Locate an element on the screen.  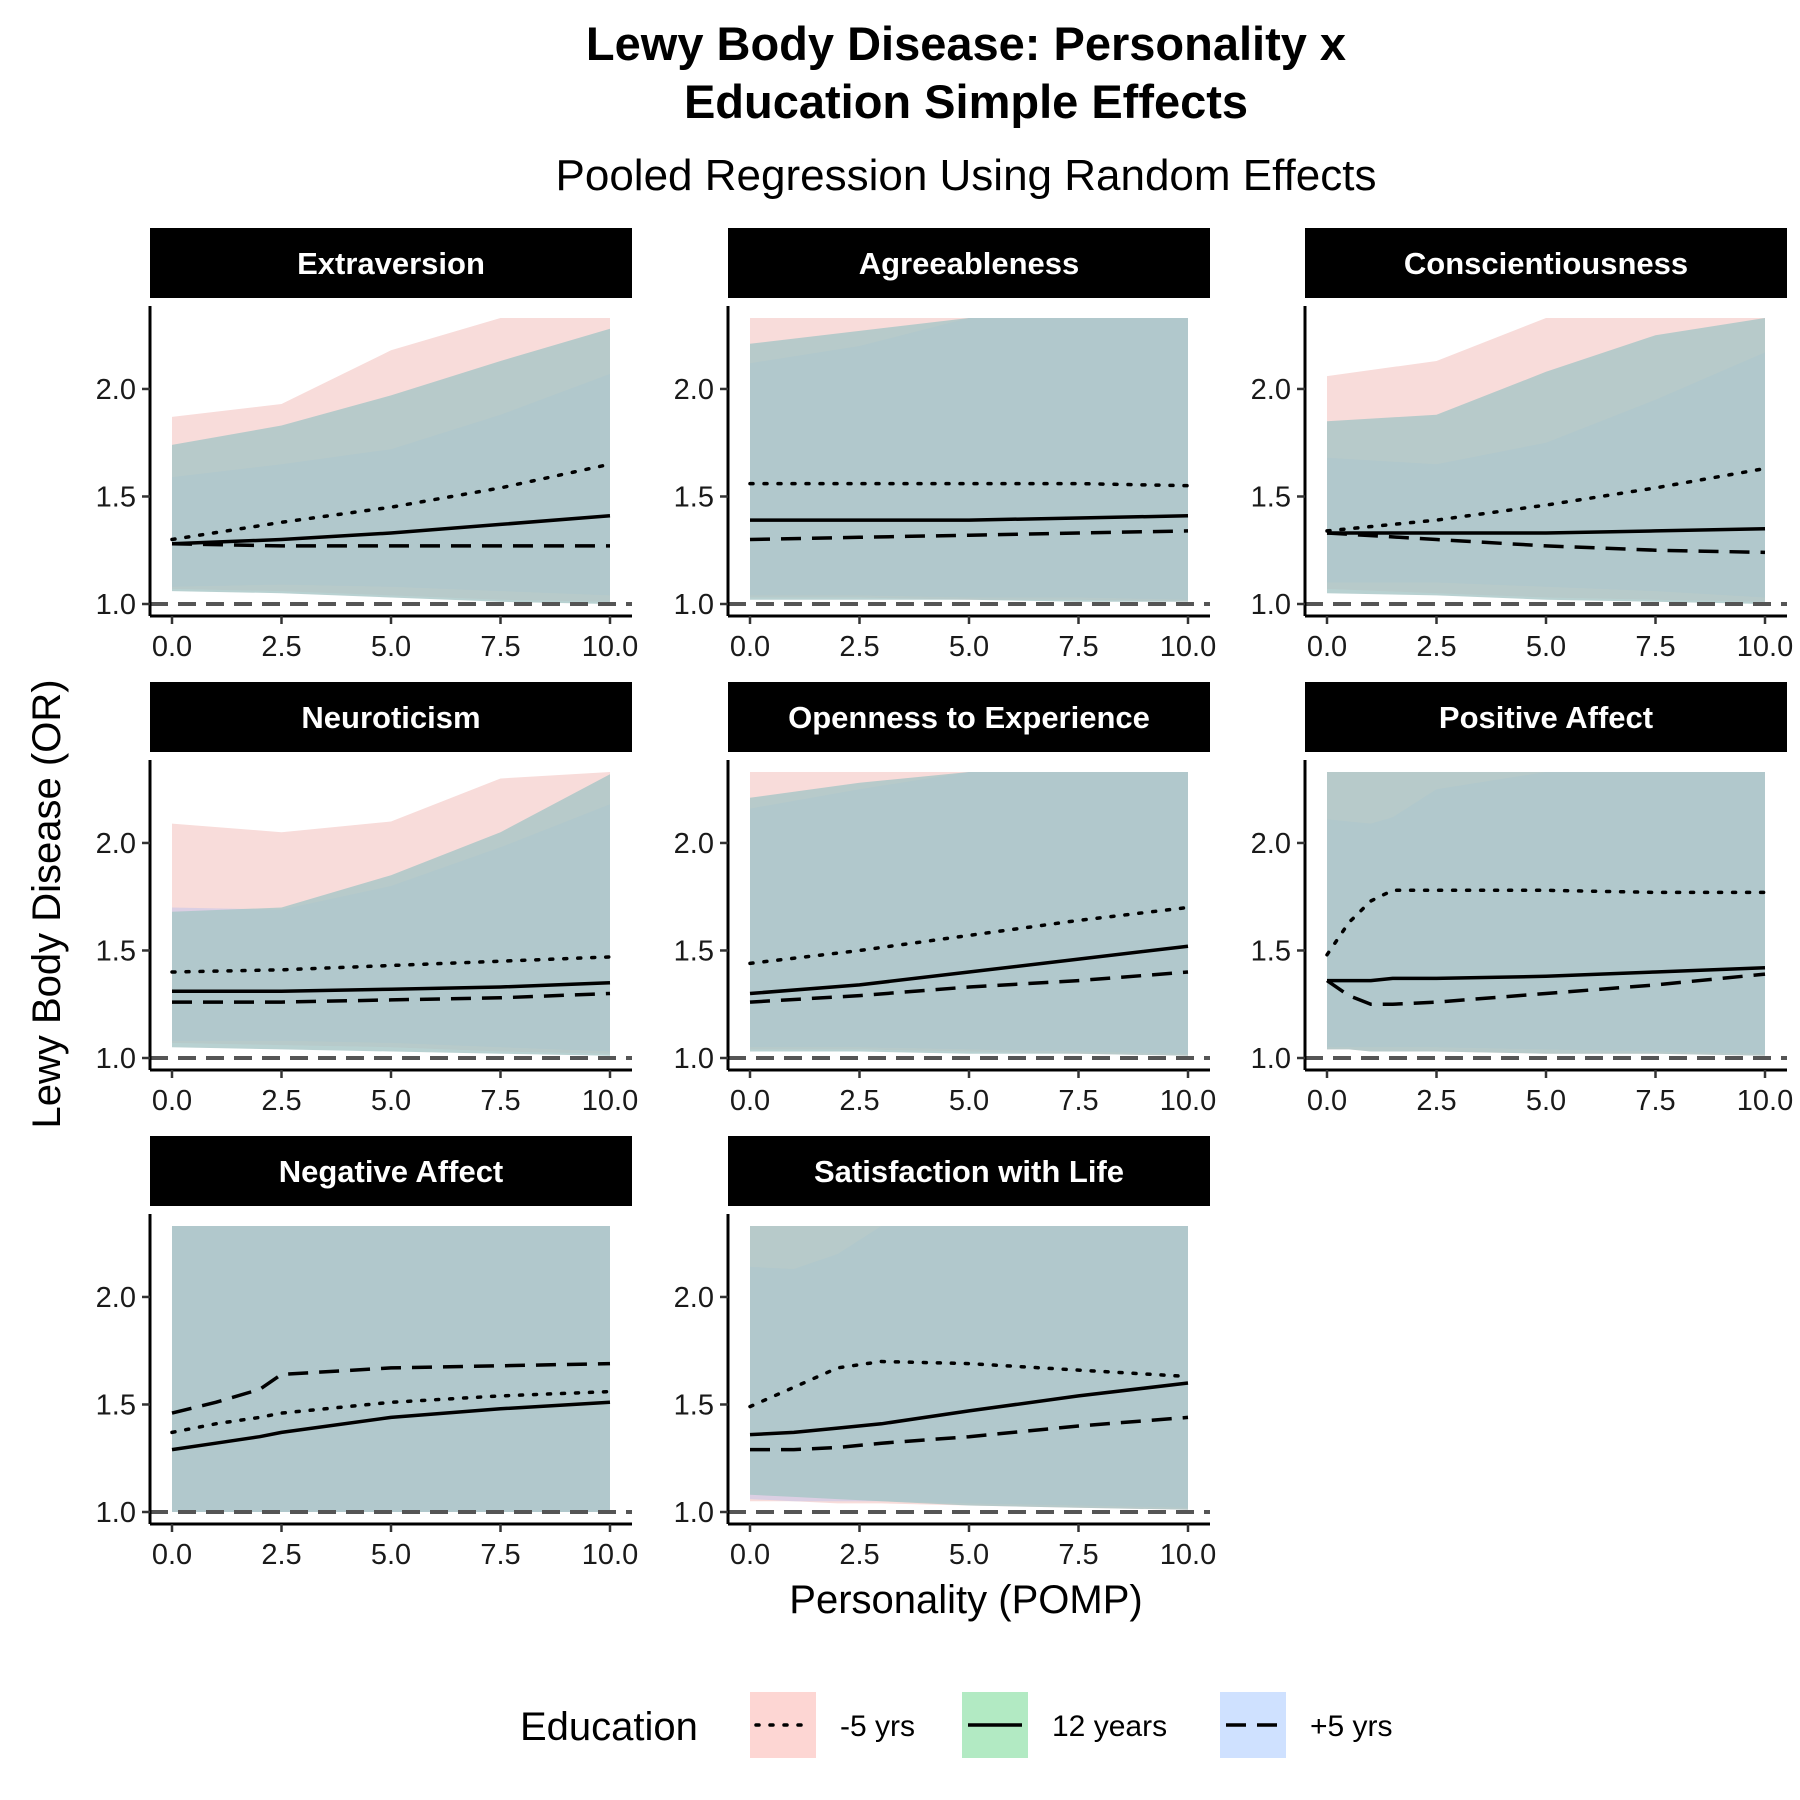
strip-neuroticism is located at coordinates (391, 717).